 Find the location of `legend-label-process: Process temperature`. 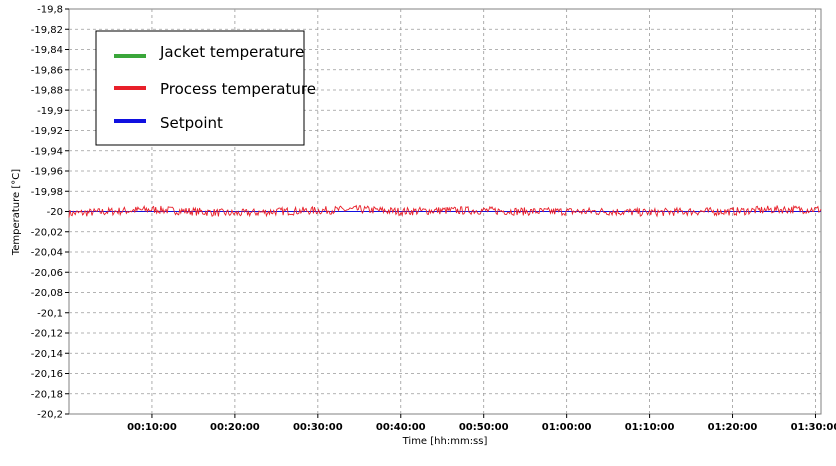

legend-label-process: Process temperature is located at coordinates (238, 89).